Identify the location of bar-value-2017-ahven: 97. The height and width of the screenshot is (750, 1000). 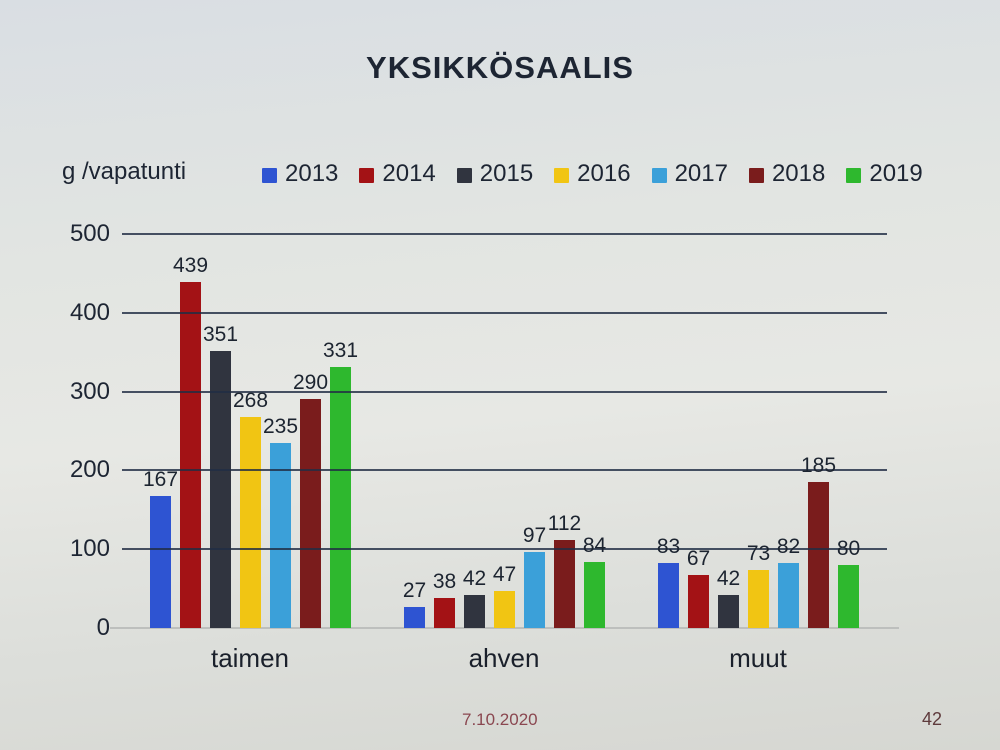
(534, 535).